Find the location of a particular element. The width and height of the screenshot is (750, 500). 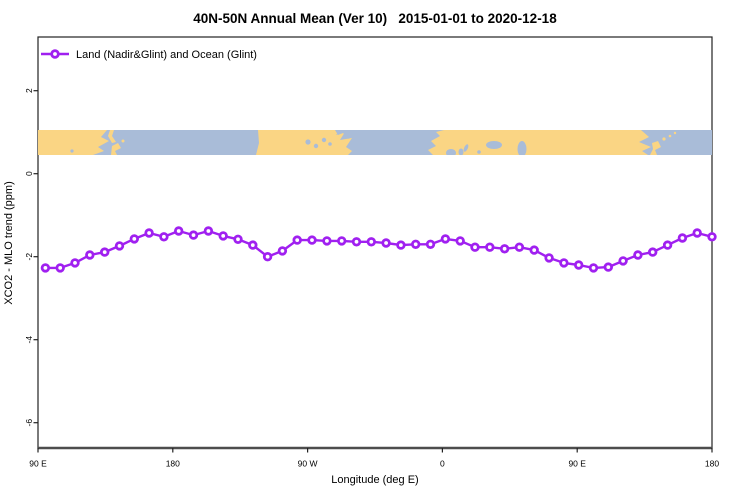

y-tick-label: 0 is located at coordinates (29, 173).